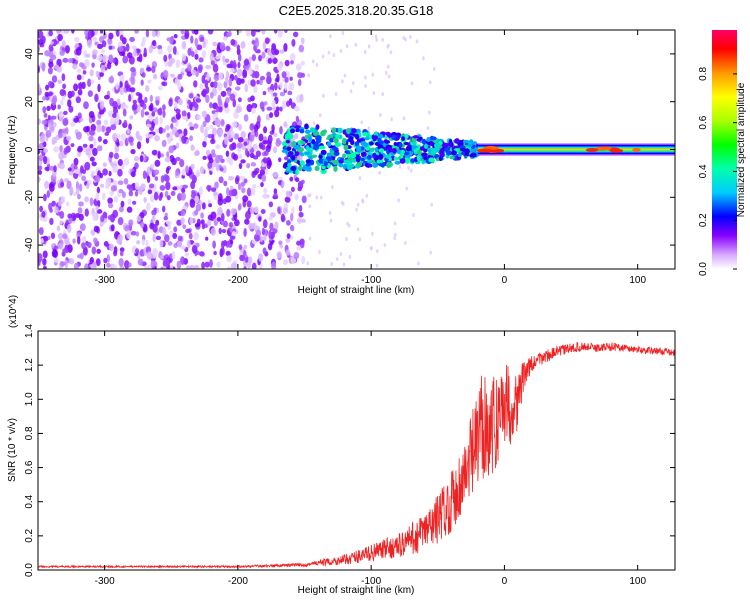 This screenshot has width=750, height=600. I want to click on spectrogram-x-tick-label: -100, so click(371, 280).